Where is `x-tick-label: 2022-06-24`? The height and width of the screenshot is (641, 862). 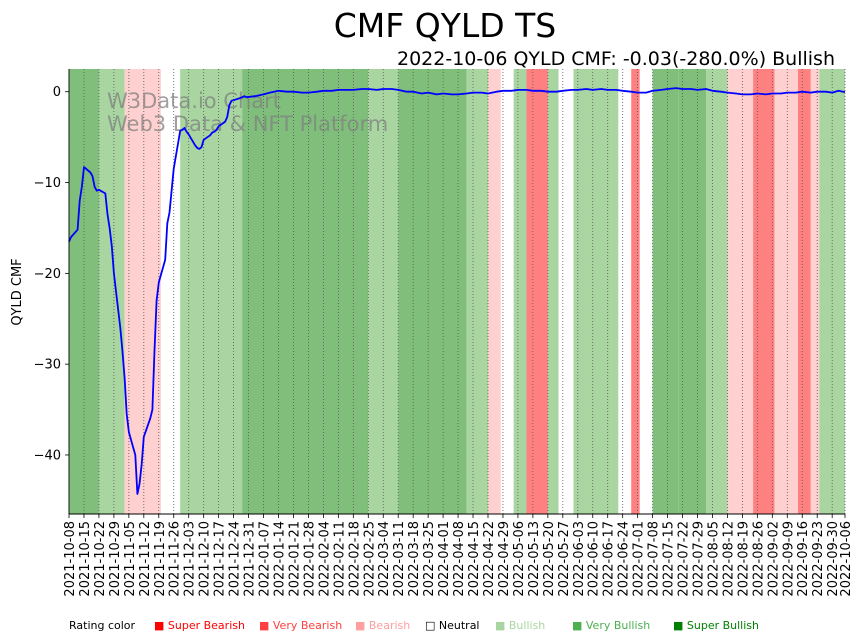 x-tick-label: 2022-06-24 is located at coordinates (624, 559).